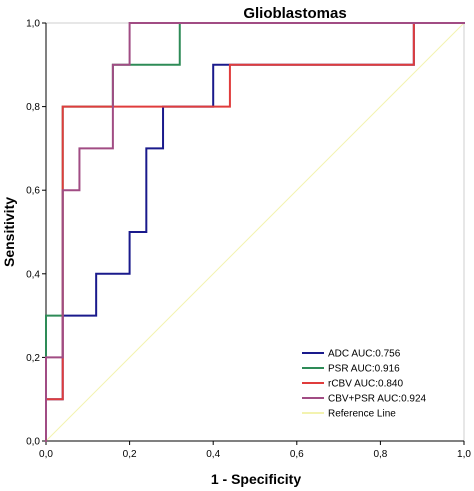 Image resolution: width=474 pixels, height=491 pixels. What do you see at coordinates (33, 442) in the screenshot?
I see `y-tick-label: 0,0` at bounding box center [33, 442].